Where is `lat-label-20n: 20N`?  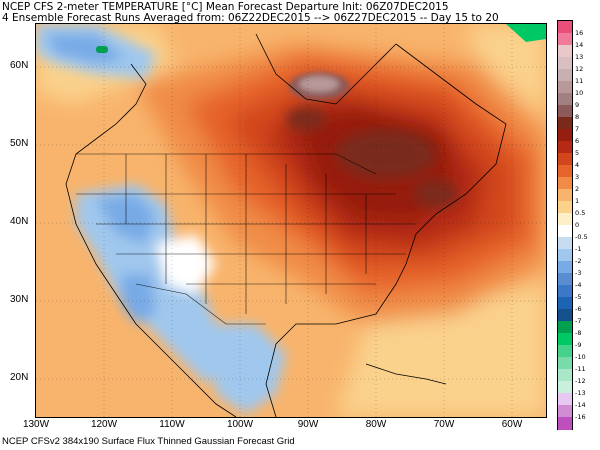 lat-label-20n: 20N is located at coordinates (19, 377).